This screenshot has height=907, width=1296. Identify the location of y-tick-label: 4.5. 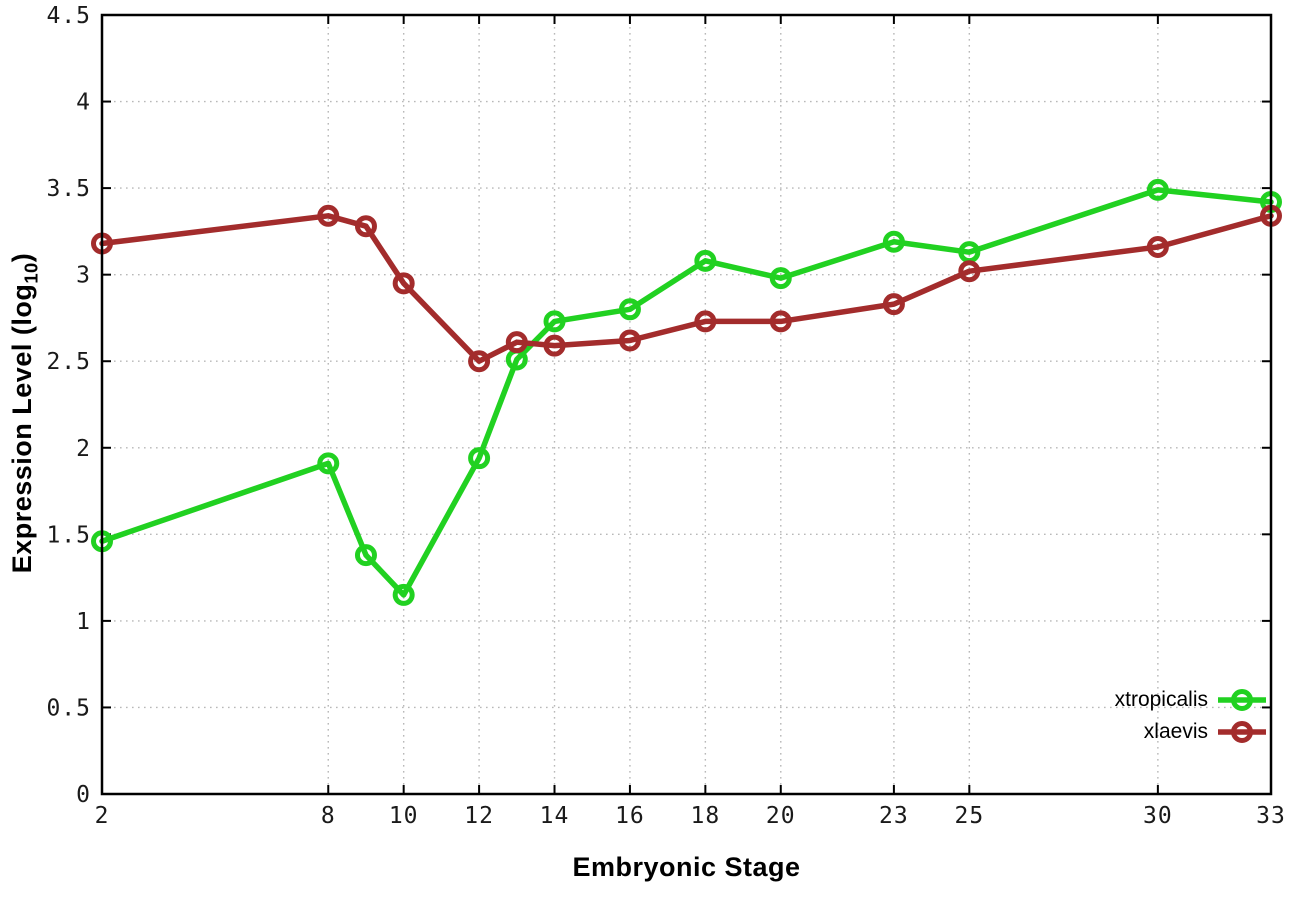
(68, 16).